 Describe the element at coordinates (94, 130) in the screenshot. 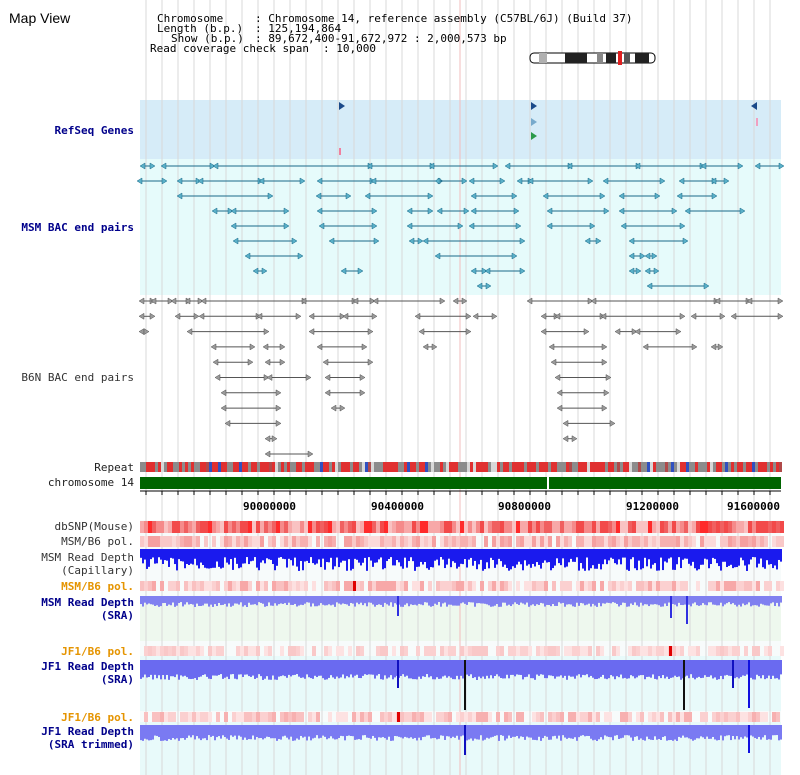

I see `track-label-refseq: RefSeq Genes` at that location.